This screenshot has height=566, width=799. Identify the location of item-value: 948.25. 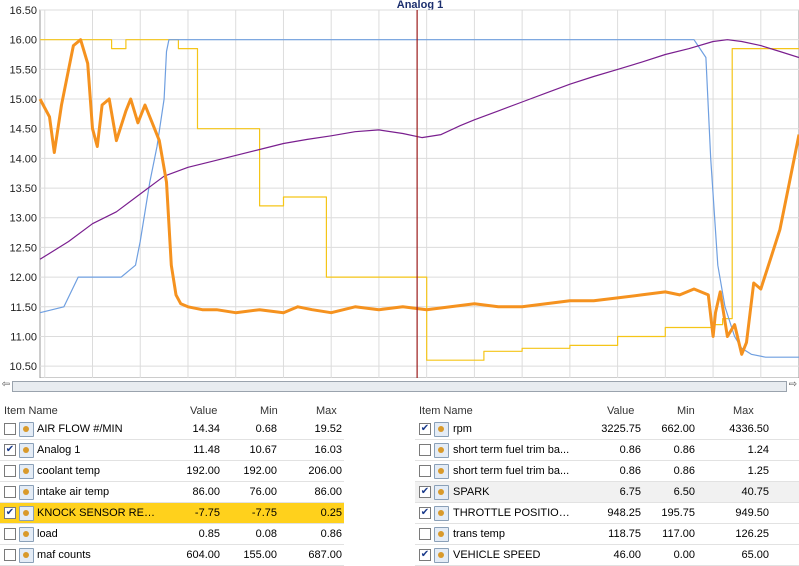
(624, 513).